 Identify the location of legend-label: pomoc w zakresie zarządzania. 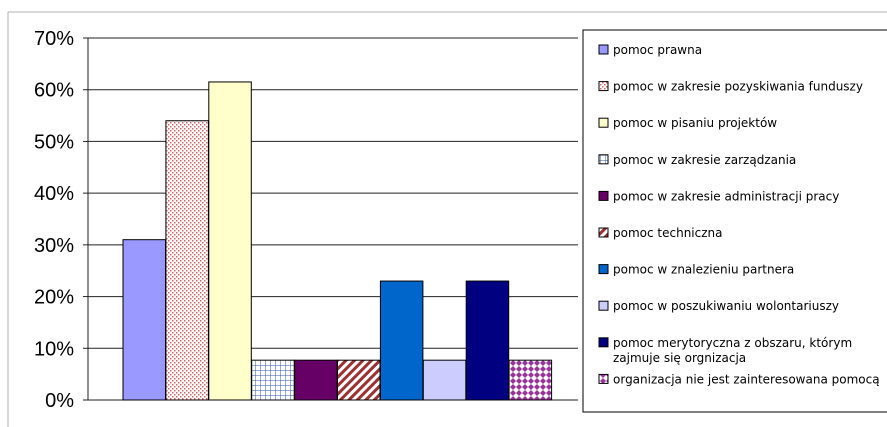
(704, 160).